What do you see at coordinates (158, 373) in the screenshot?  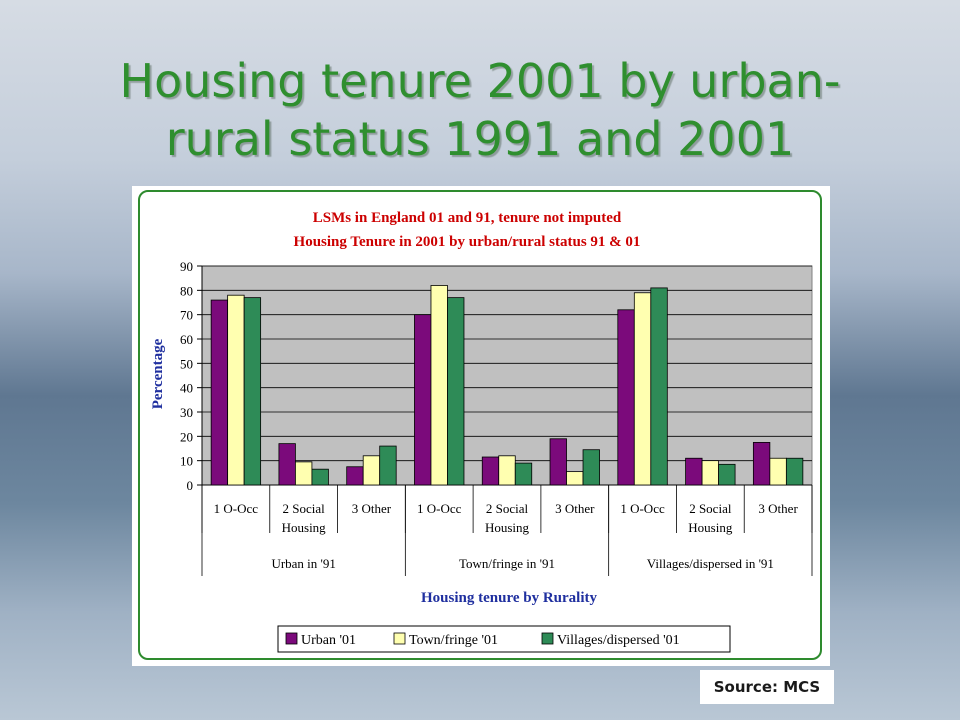 I see `y-axis-label: Percentage` at bounding box center [158, 373].